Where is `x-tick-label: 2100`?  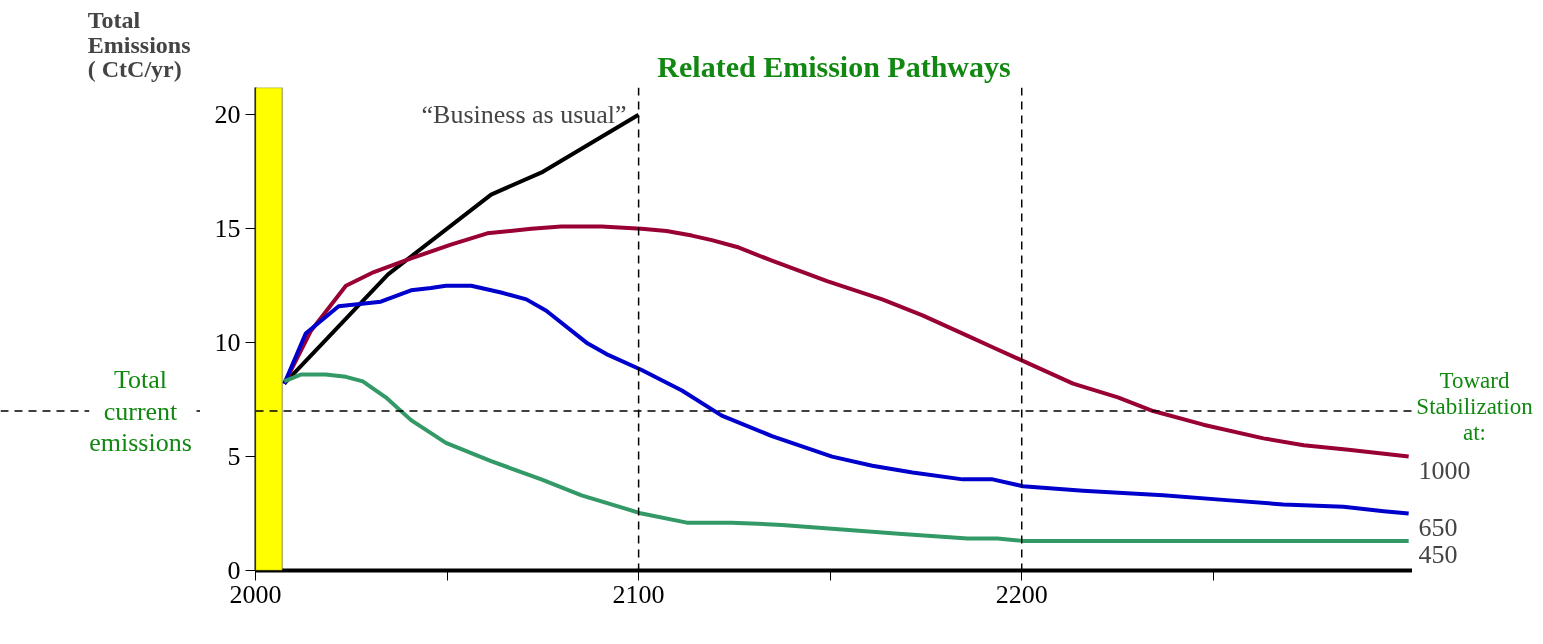
x-tick-label: 2100 is located at coordinates (638, 594).